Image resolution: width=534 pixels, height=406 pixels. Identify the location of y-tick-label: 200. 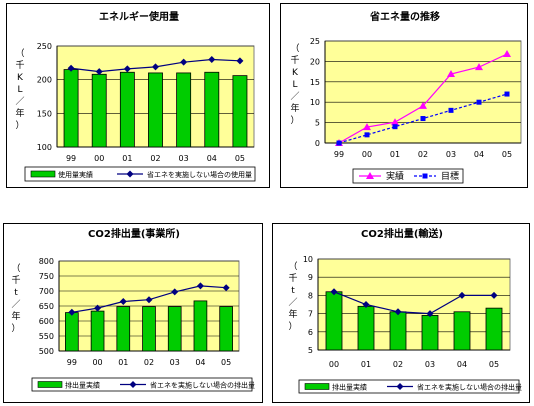
(44, 80).